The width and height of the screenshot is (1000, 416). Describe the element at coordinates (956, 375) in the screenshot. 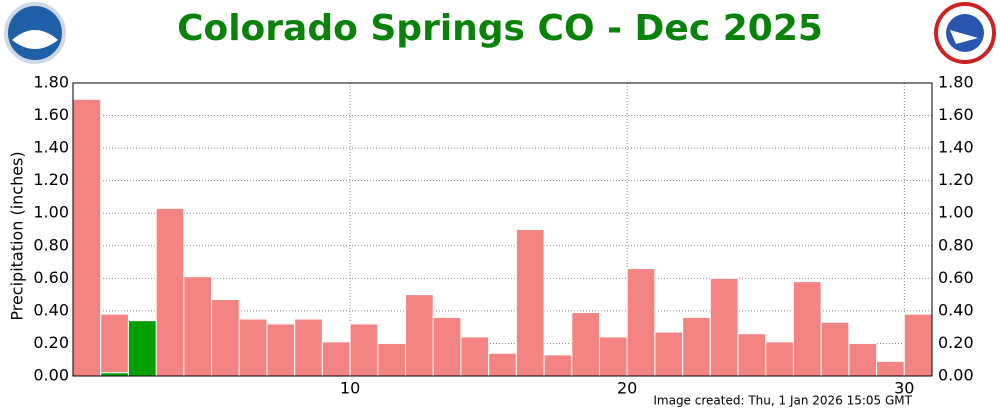

I see `y2-tick-label: 0.00` at that location.